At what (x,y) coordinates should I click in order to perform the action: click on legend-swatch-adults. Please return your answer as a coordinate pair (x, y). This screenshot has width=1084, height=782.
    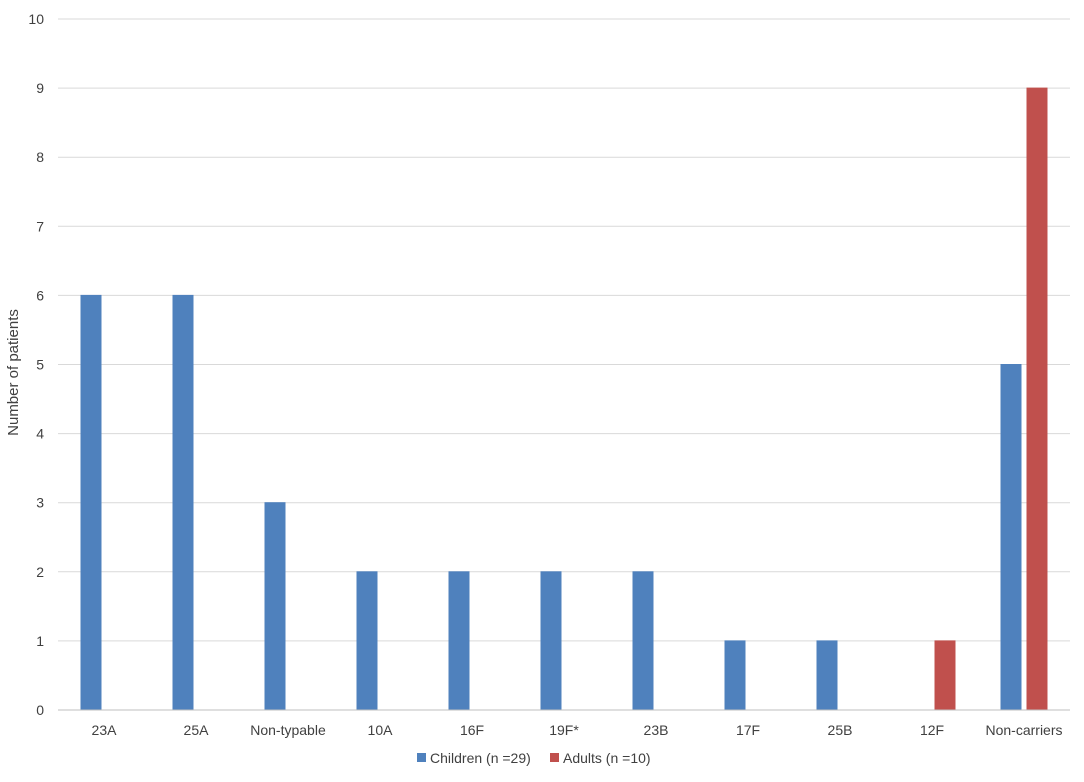
    Looking at the image, I should click on (554, 757).